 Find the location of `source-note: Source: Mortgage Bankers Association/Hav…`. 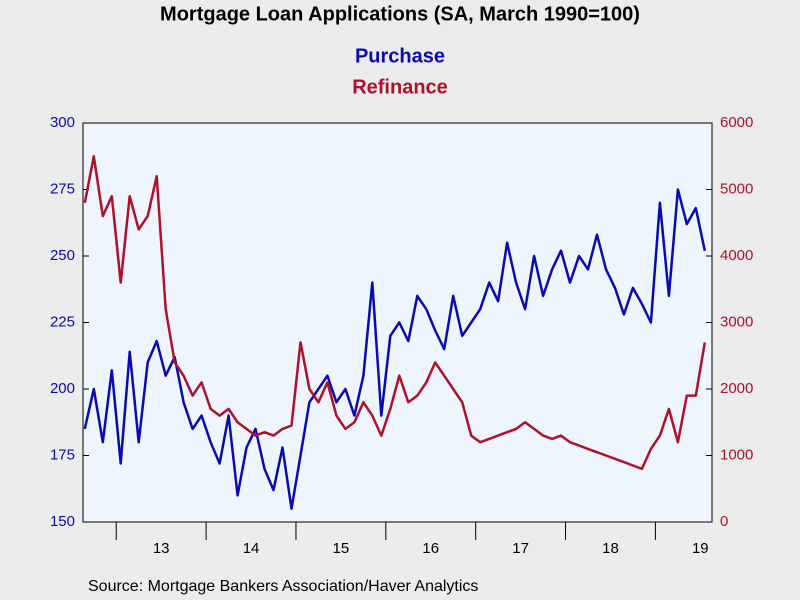

source-note: Source: Mortgage Bankers Association/Hav… is located at coordinates (283, 586).